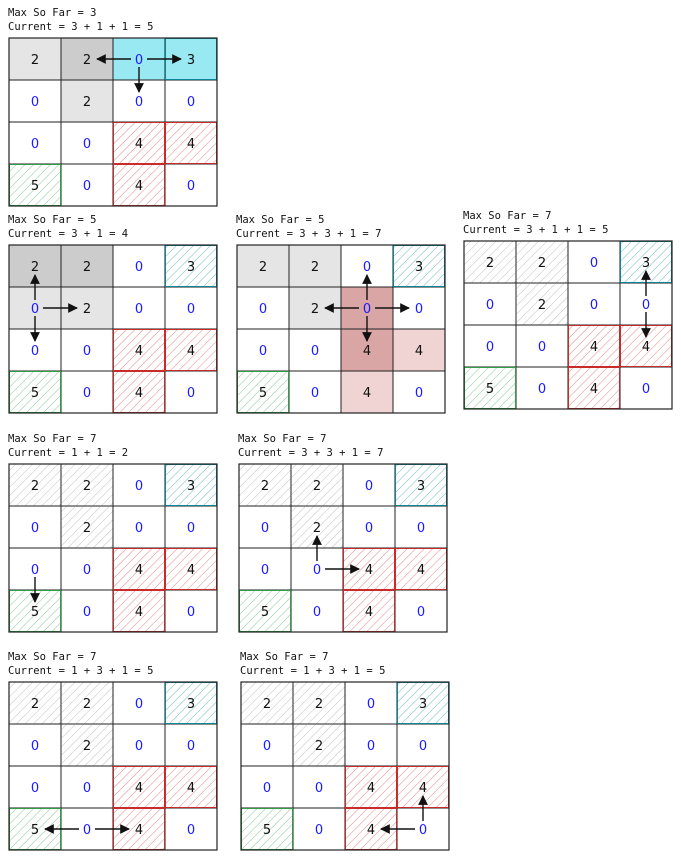 The image size is (681, 866). I want to click on current-label: Current = 1 + 3 + 1 = 5, so click(81, 671).